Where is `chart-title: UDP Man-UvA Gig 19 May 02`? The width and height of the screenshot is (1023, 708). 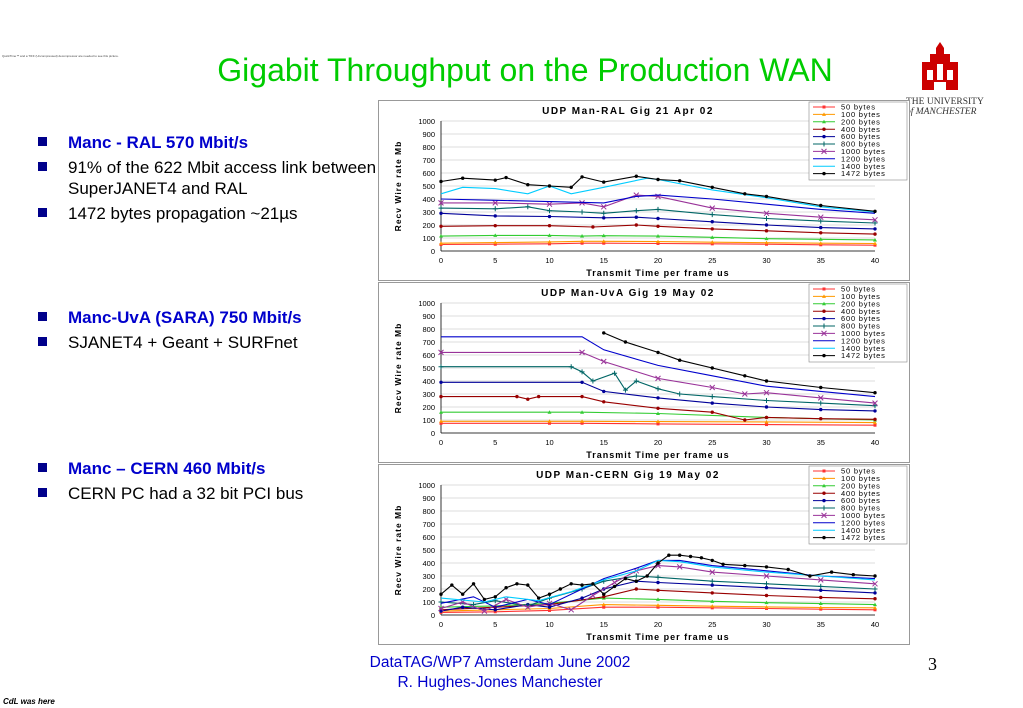
chart-title: UDP Man-UvA Gig 19 May 02 is located at coordinates (628, 293).